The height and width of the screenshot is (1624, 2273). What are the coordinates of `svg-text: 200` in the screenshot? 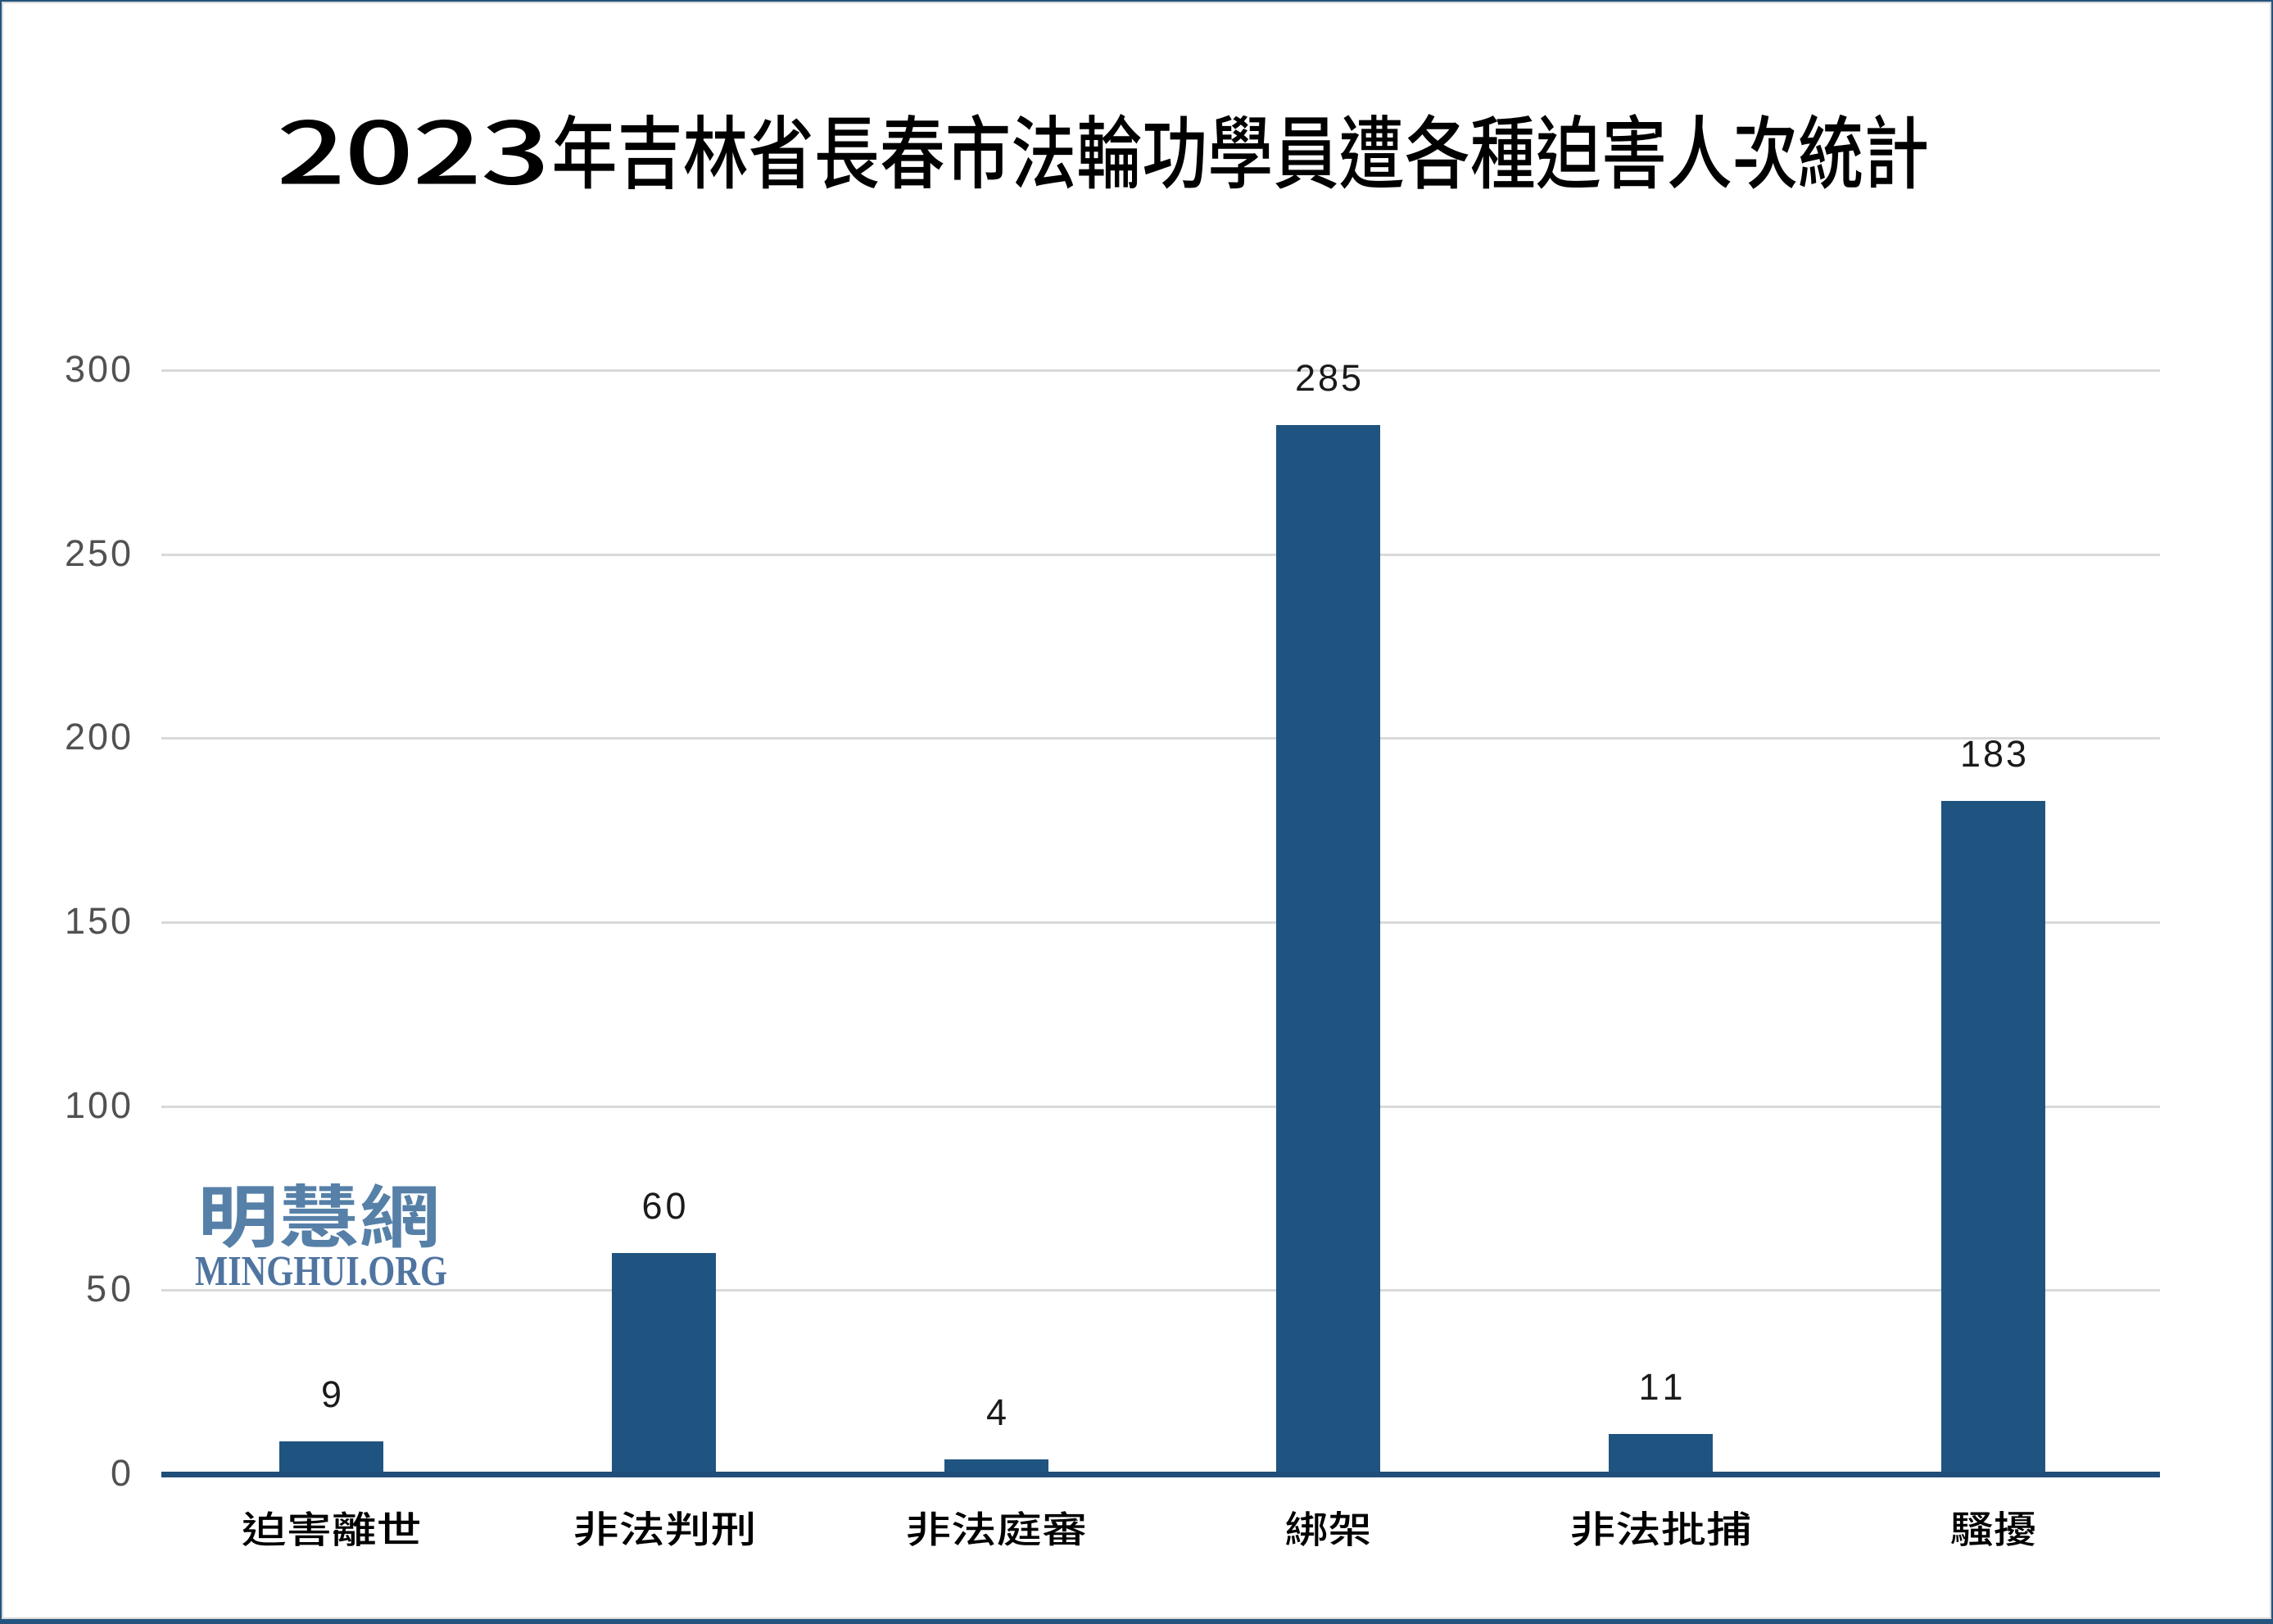 It's located at (98, 737).